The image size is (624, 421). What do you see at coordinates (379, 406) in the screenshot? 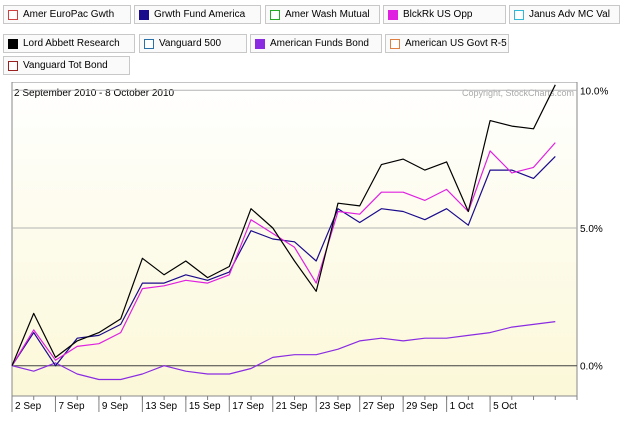
I see `x-tick-label: 27 Sep` at bounding box center [379, 406].